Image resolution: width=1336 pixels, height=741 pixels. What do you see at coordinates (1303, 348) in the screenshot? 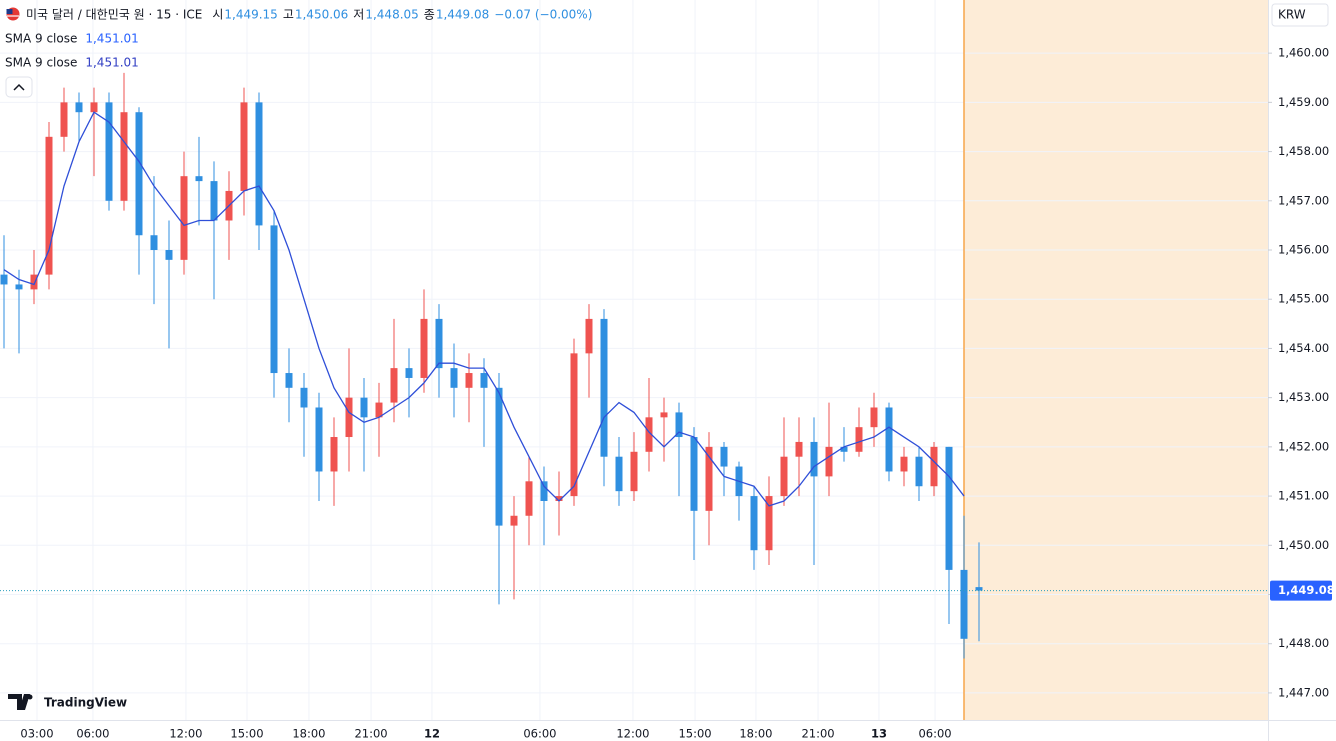
I see `y-tick-label: 1,454.00` at bounding box center [1303, 348].